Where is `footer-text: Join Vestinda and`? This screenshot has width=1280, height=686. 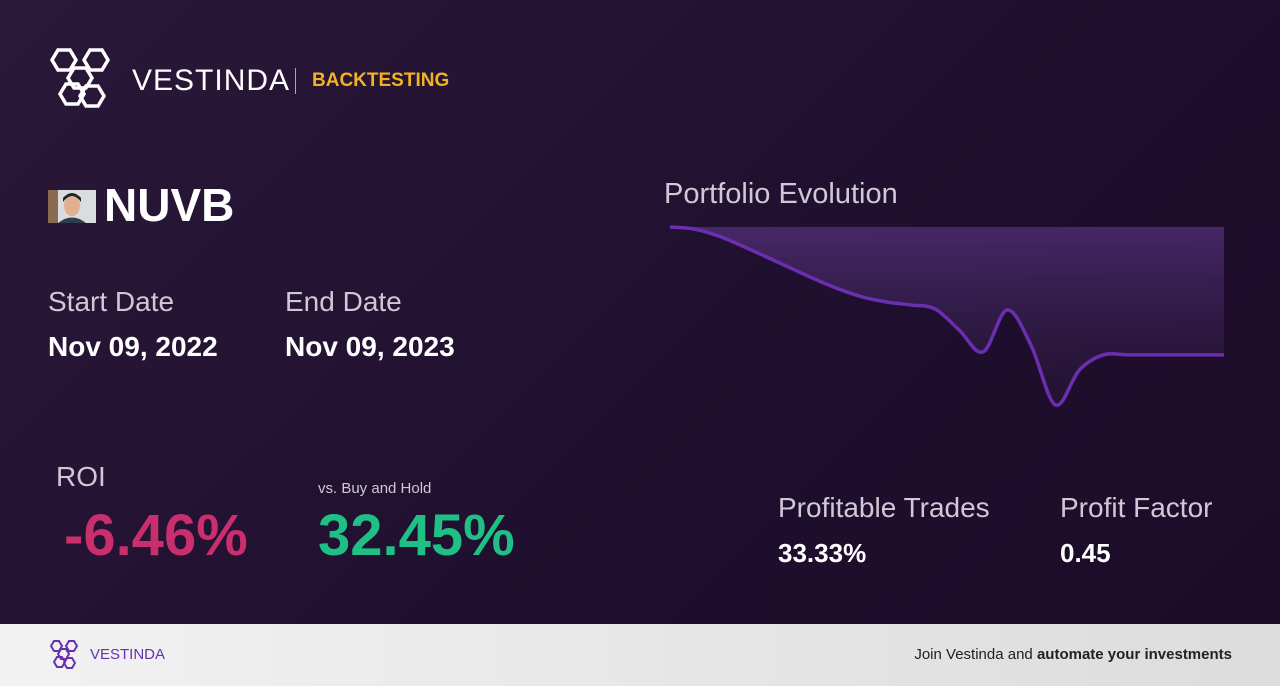 footer-text: Join Vestinda and is located at coordinates (973, 654).